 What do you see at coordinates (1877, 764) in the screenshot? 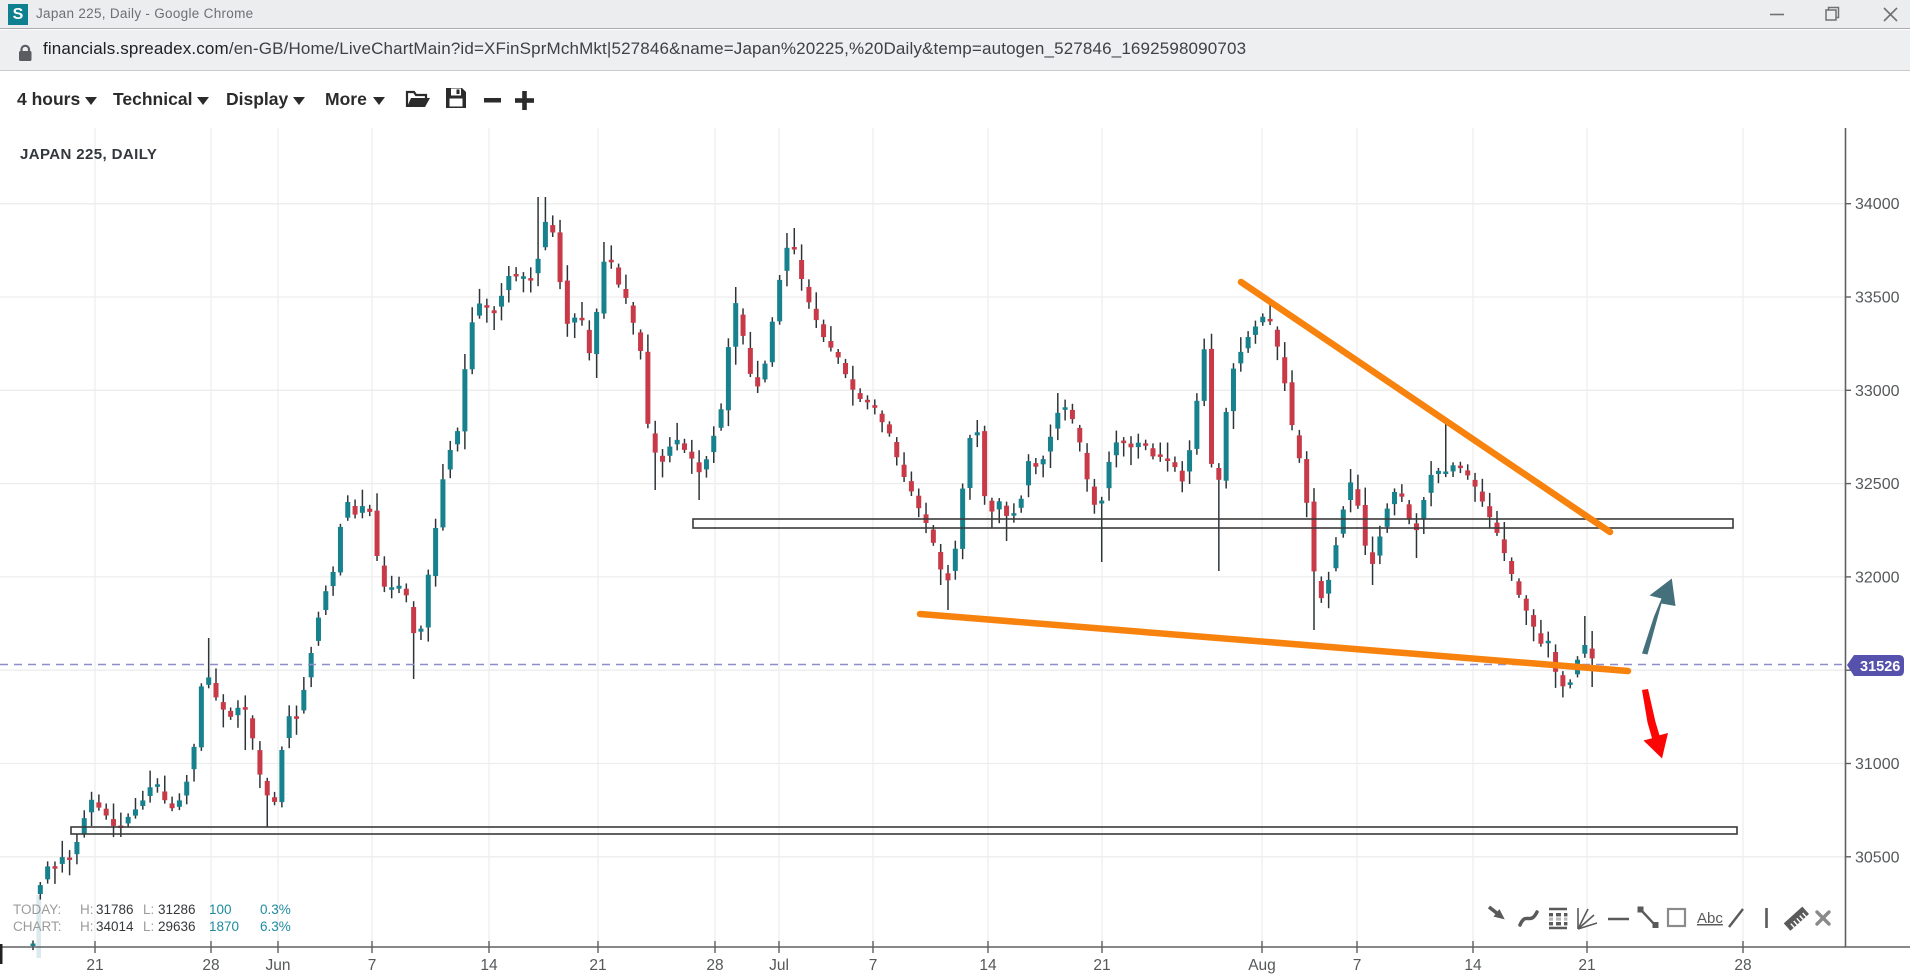
I see `svg-text: 31000` at bounding box center [1877, 764].